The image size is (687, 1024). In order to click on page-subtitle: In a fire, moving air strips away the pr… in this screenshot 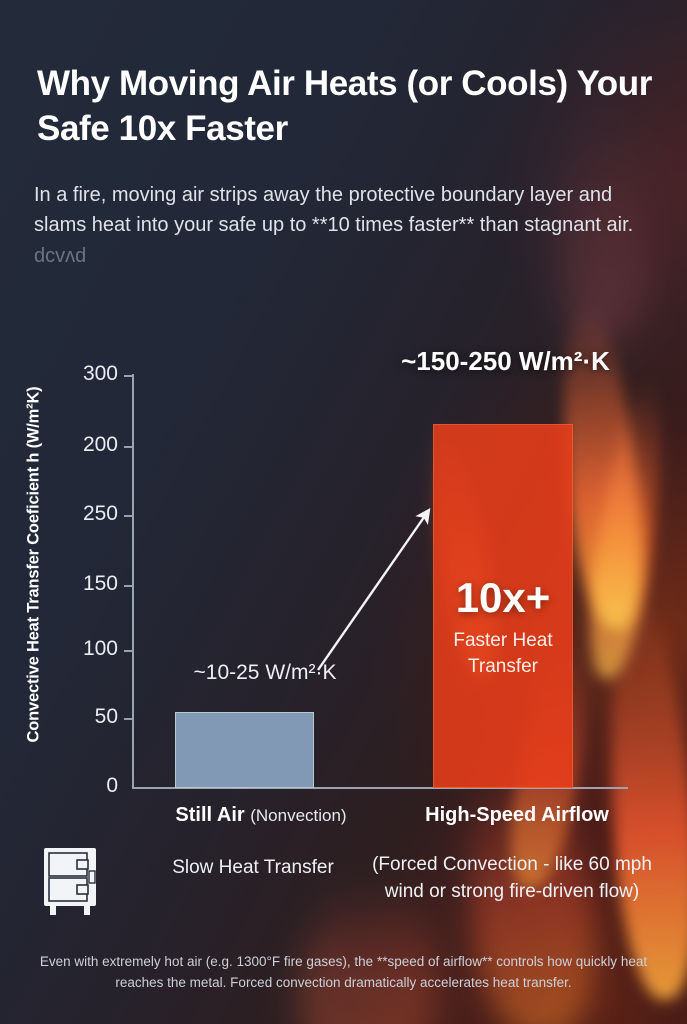, I will do `click(341, 225)`.